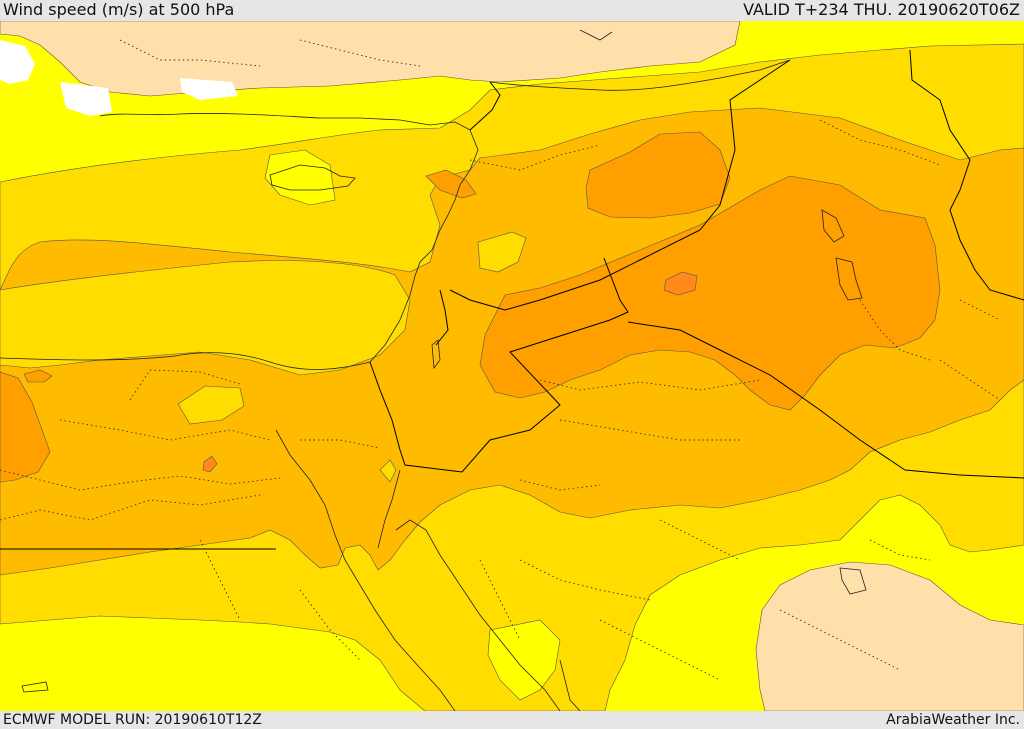 Image resolution: width=1024 pixels, height=729 pixels. I want to click on no-data-aegean, so click(17, 62).